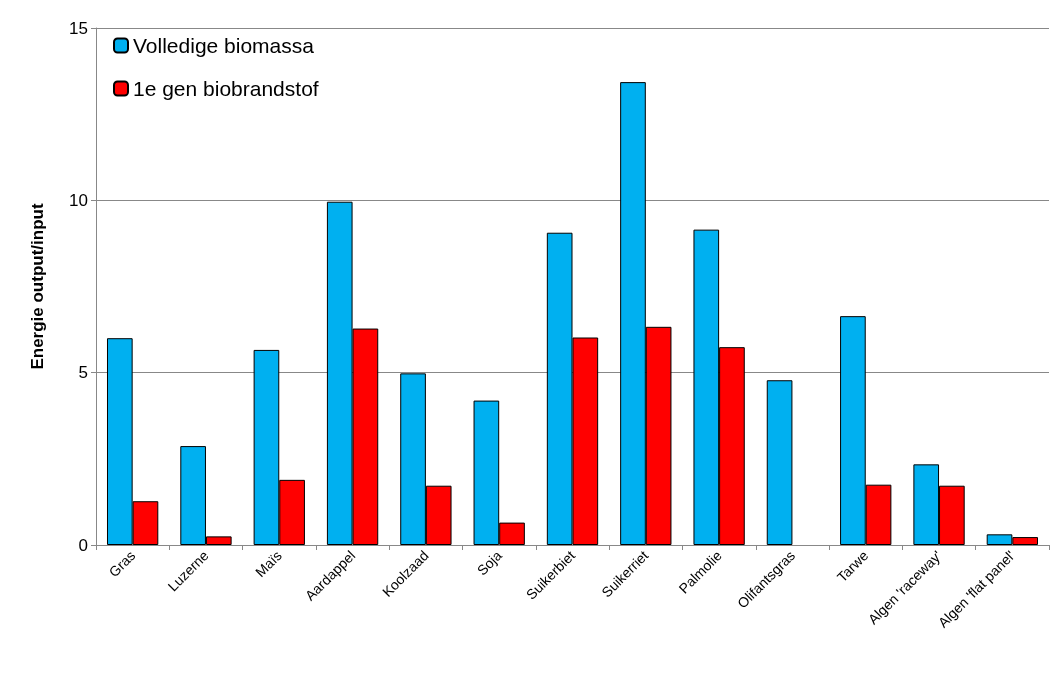 The image size is (1061, 681). I want to click on legend-label: 1e gen biobrandstof, so click(226, 88).